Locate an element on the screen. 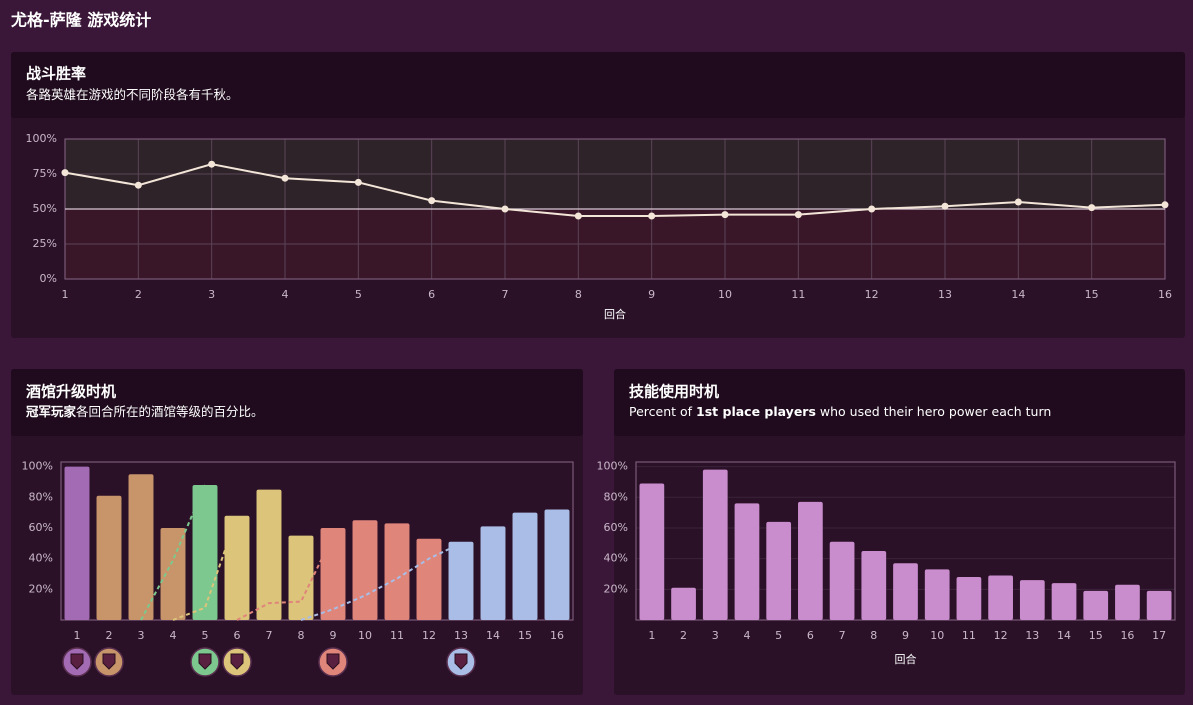 The width and height of the screenshot is (1193, 705). subtitle-part: 各路英雄在游戏的不同阶段各有千秋。 is located at coordinates (132, 94).